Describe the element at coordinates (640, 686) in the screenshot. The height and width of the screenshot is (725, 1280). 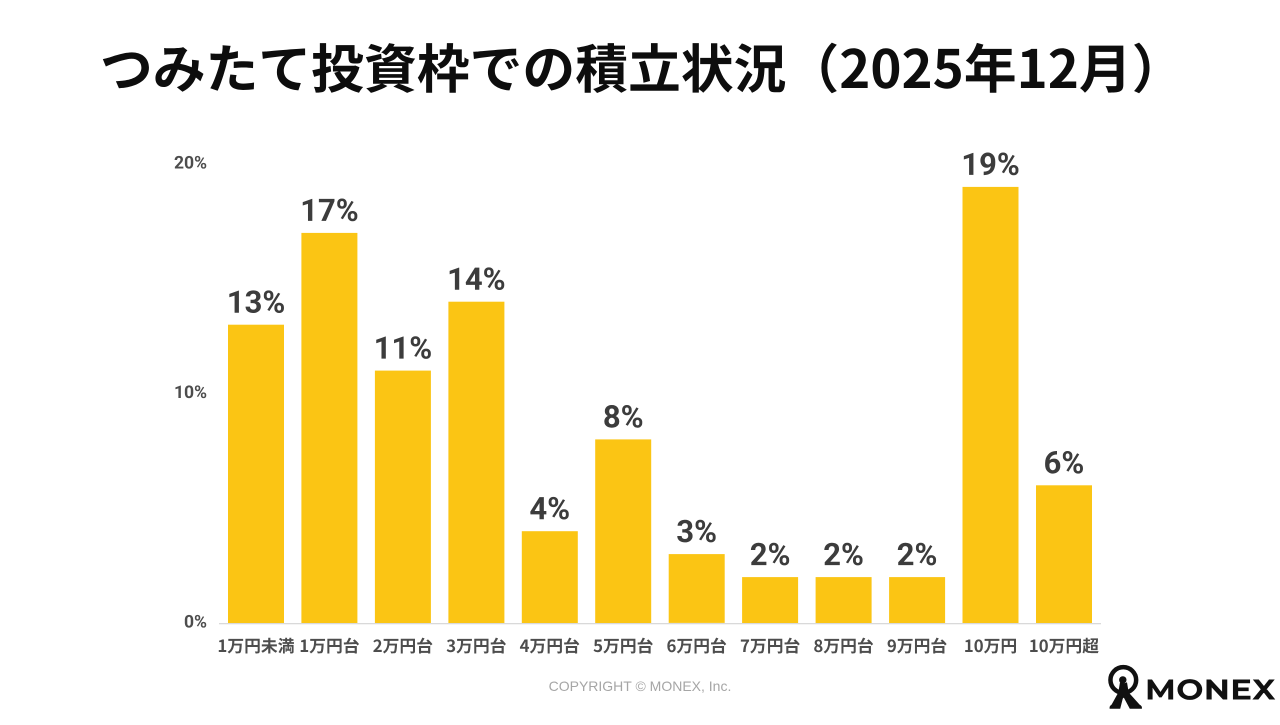
I see `svg-text: COPYRIGHT © MONEX, Inc.` at that location.